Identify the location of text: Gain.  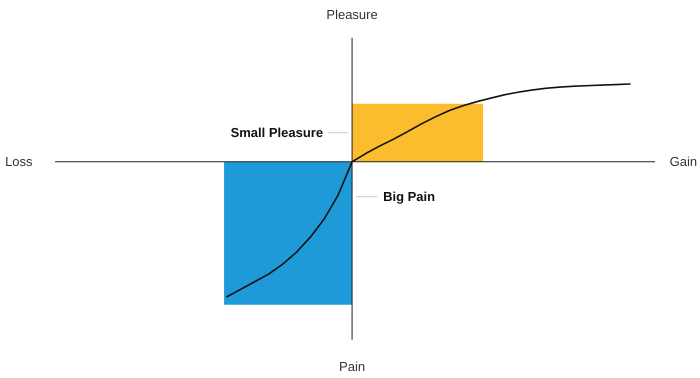
(684, 161).